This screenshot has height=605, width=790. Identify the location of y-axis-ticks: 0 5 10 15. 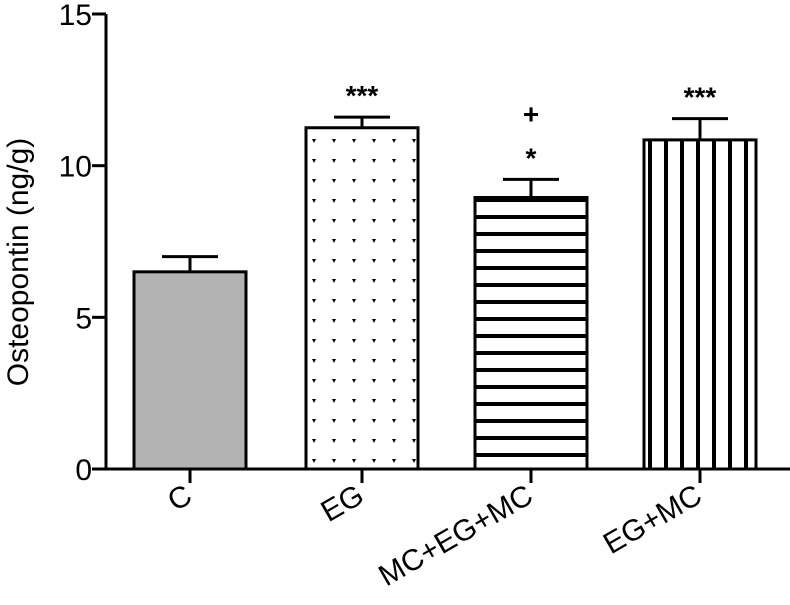
(82, 243).